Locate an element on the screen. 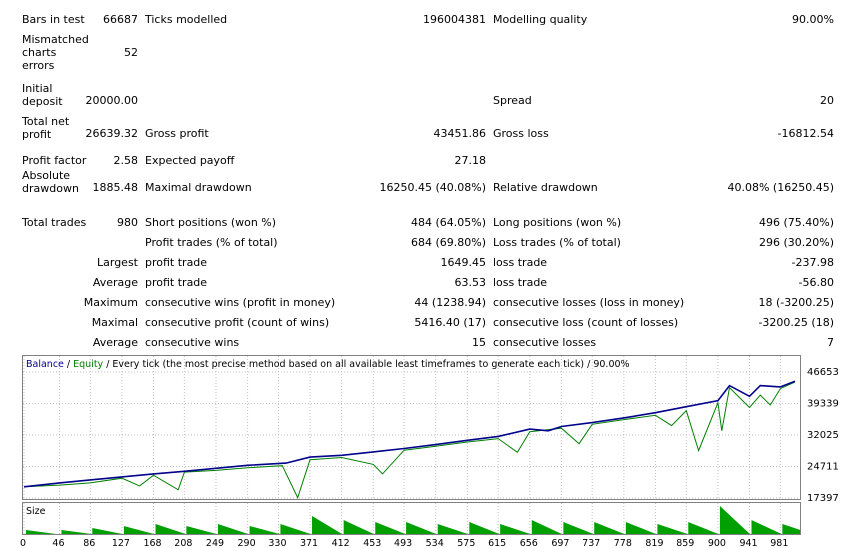 Image resolution: width=863 pixels, height=548 pixels. bars-in-test-mid-value: 196004381 is located at coordinates (454, 19).